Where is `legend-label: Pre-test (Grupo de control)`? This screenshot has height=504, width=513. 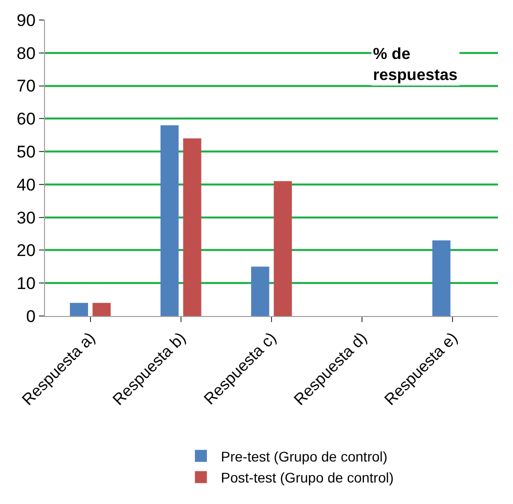 legend-label: Pre-test (Grupo de control) is located at coordinates (304, 456).